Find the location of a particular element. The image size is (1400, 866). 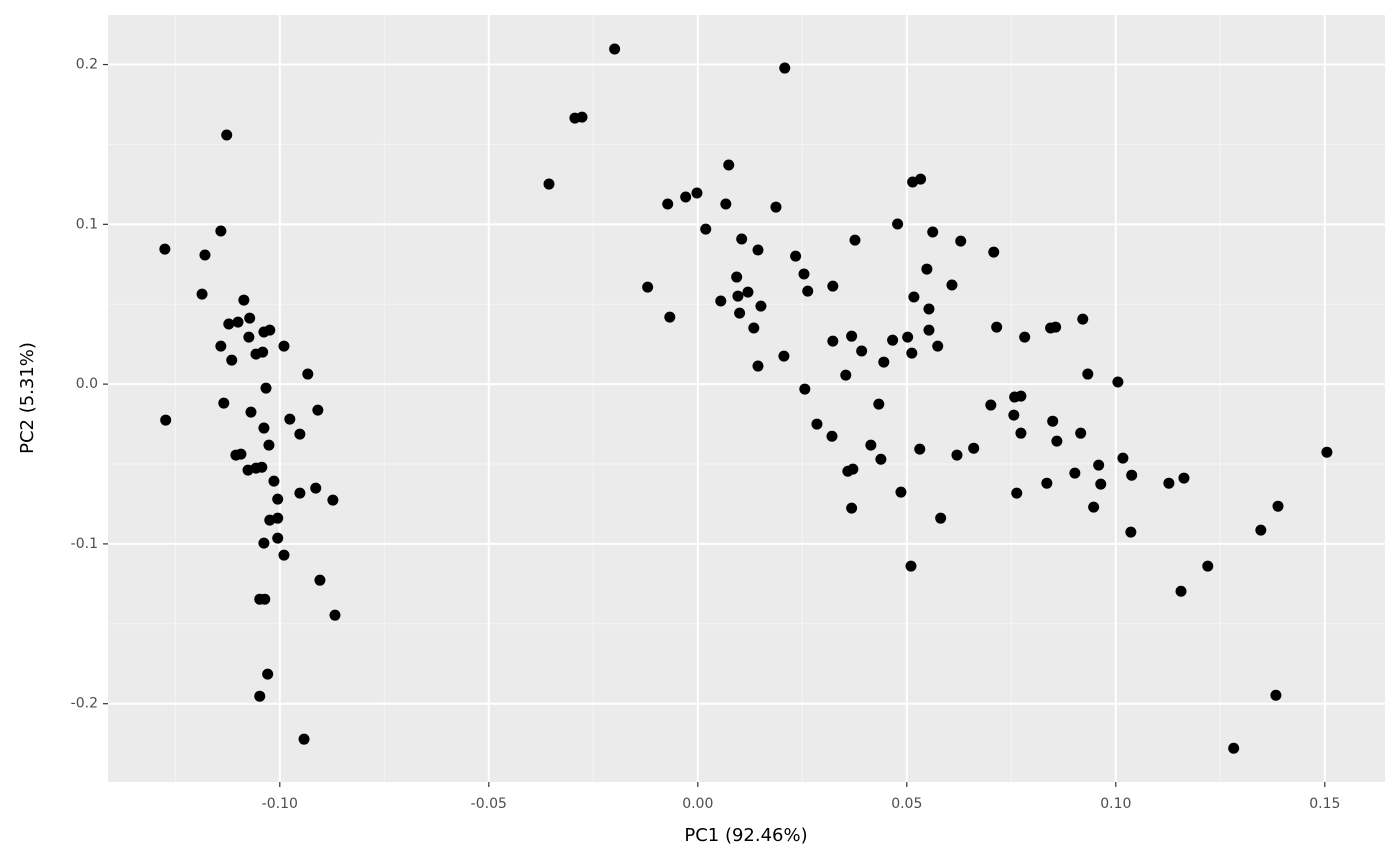

x-tick-label: 0.15 is located at coordinates (1324, 804).